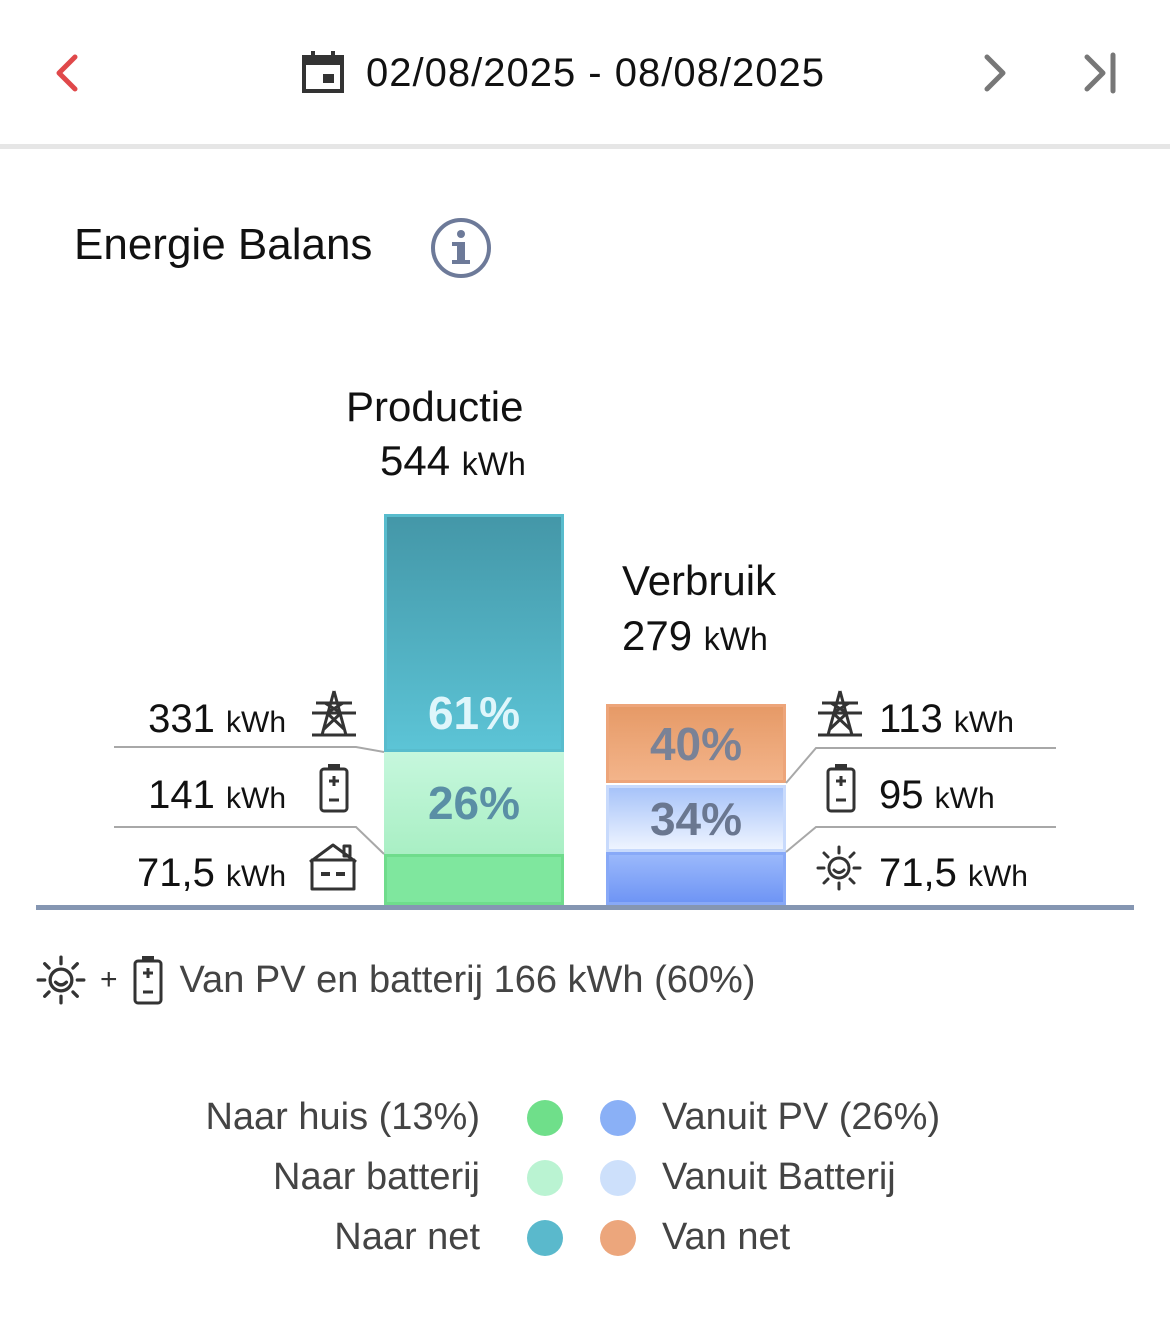 This screenshot has height=1332, width=1170. What do you see at coordinates (699, 580) in the screenshot?
I see `consumption-title: Verbruik` at bounding box center [699, 580].